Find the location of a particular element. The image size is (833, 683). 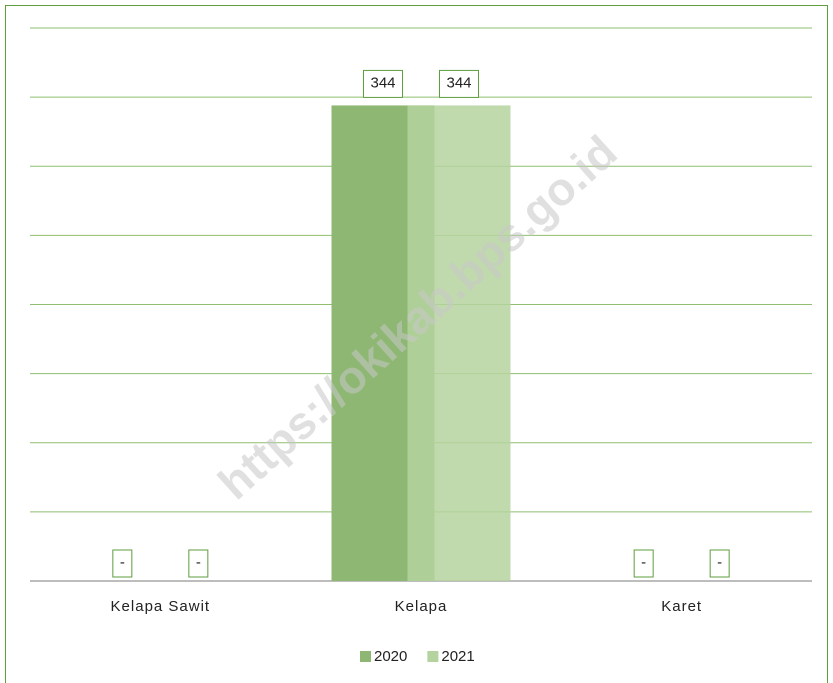

bar is located at coordinates (459, 343).